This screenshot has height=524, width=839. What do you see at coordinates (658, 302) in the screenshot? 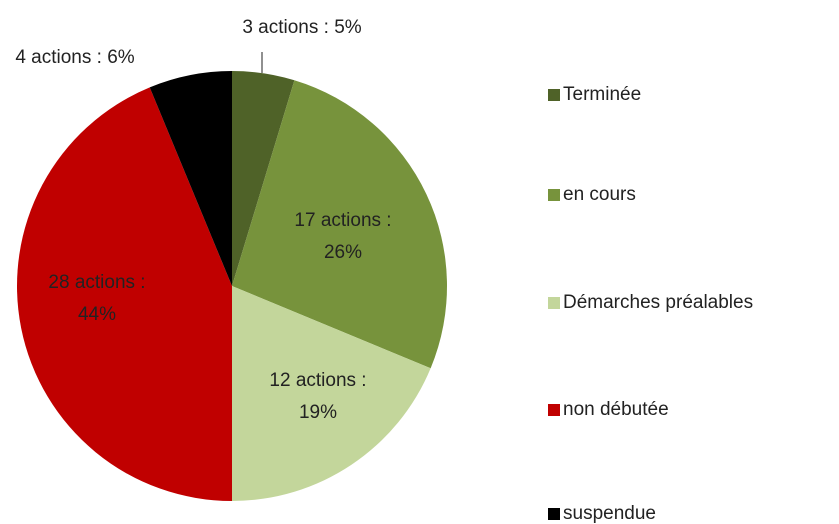
I see `legend-label: Démarches préalables` at bounding box center [658, 302].